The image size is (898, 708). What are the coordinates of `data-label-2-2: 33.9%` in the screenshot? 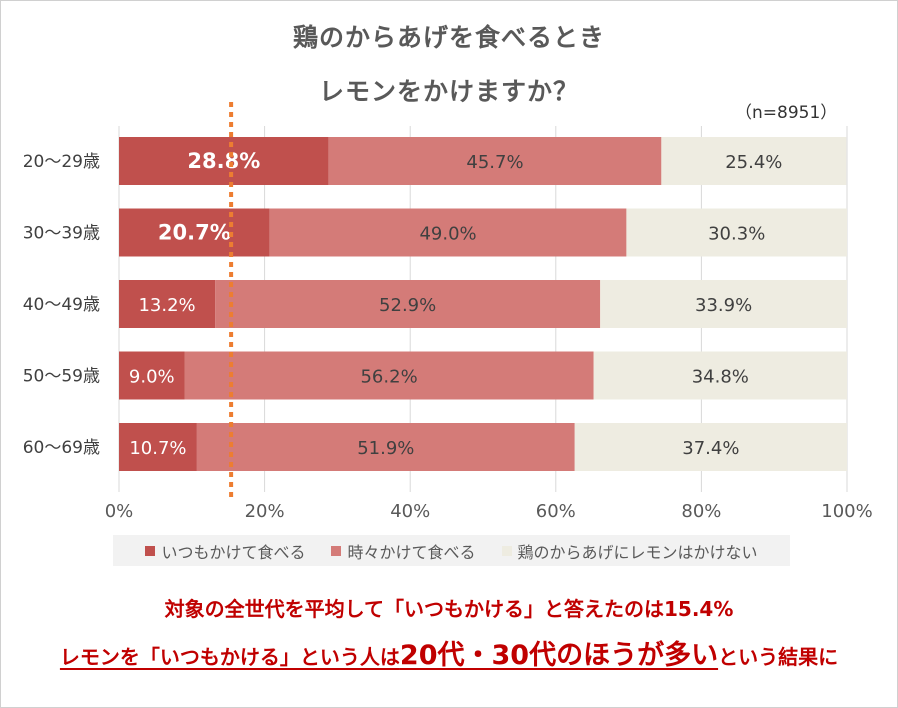 It's located at (723, 305).